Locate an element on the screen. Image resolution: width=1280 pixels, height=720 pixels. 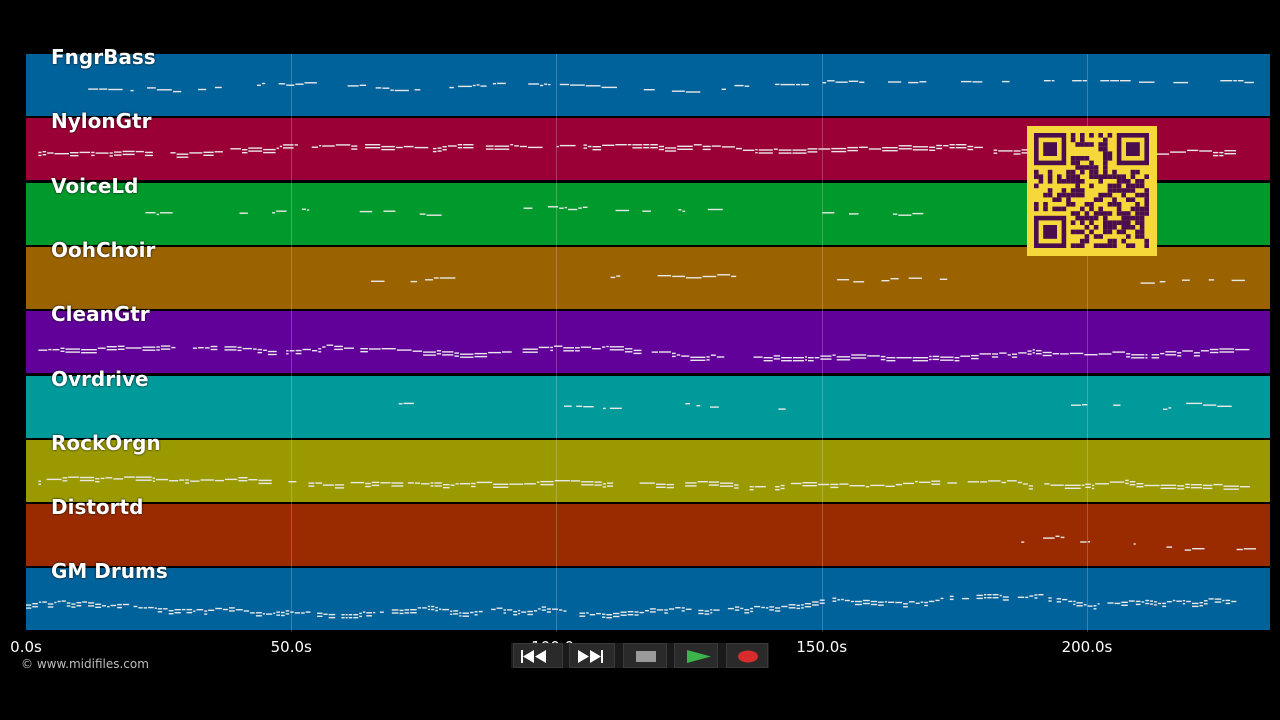
play-button is located at coordinates (696, 655).